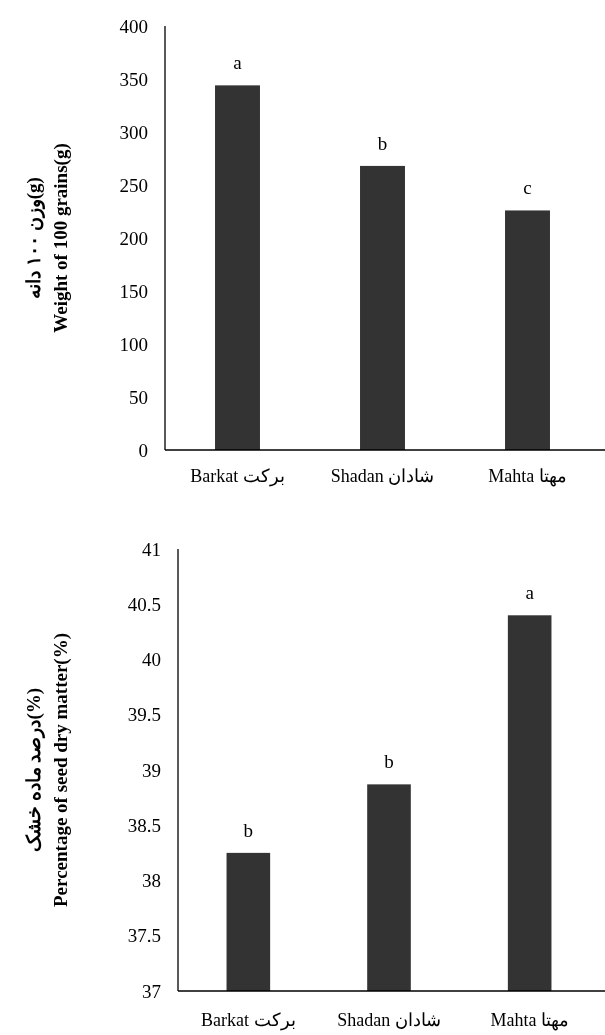 The height and width of the screenshot is (1035, 605). What do you see at coordinates (151, 549) in the screenshot?
I see `y-tick-label: 41` at bounding box center [151, 549].